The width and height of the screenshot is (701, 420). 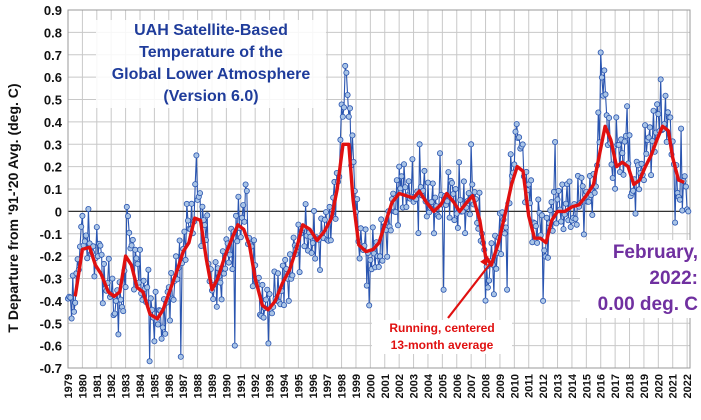 I want to click on x-tick-label: 1992, so click(x=256, y=386).